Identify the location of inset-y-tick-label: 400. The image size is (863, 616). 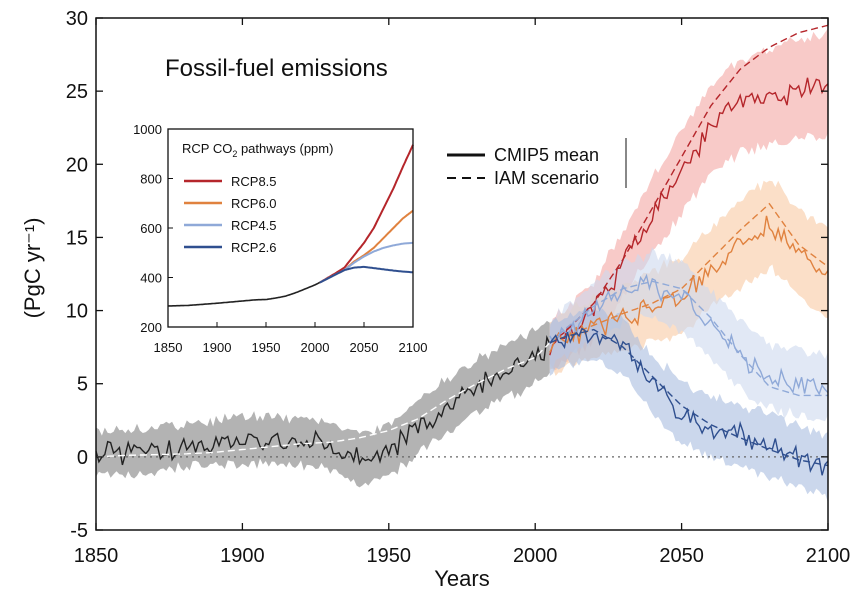
(151, 278).